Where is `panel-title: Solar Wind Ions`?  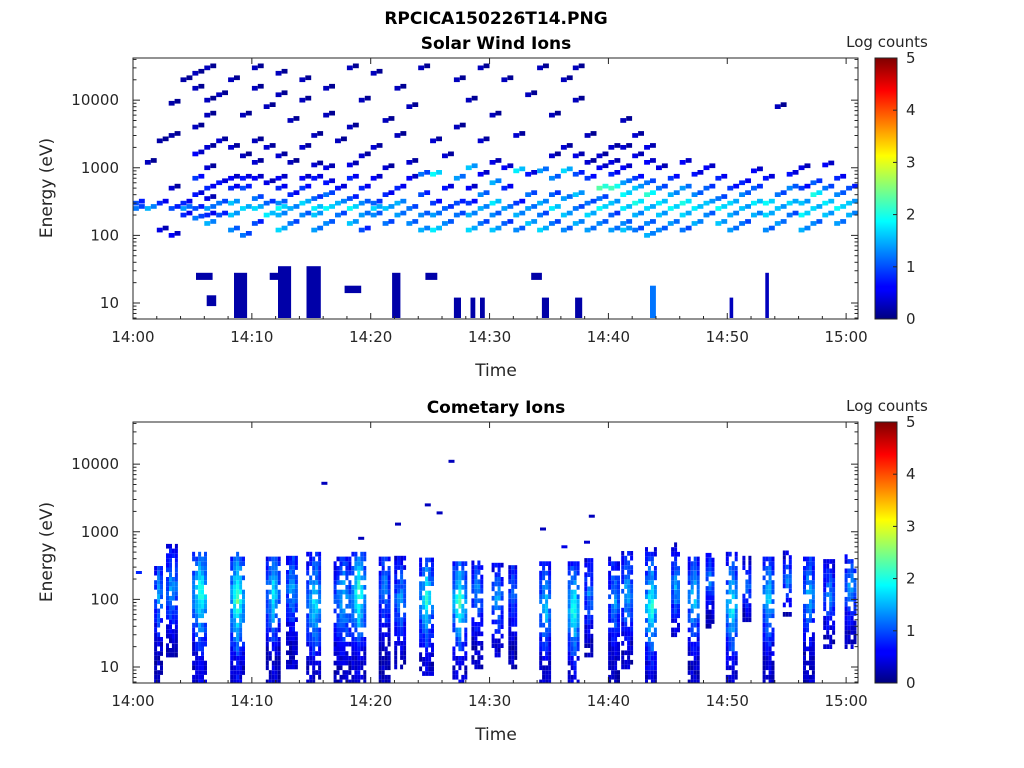 panel-title: Solar Wind Ions is located at coordinates (496, 44).